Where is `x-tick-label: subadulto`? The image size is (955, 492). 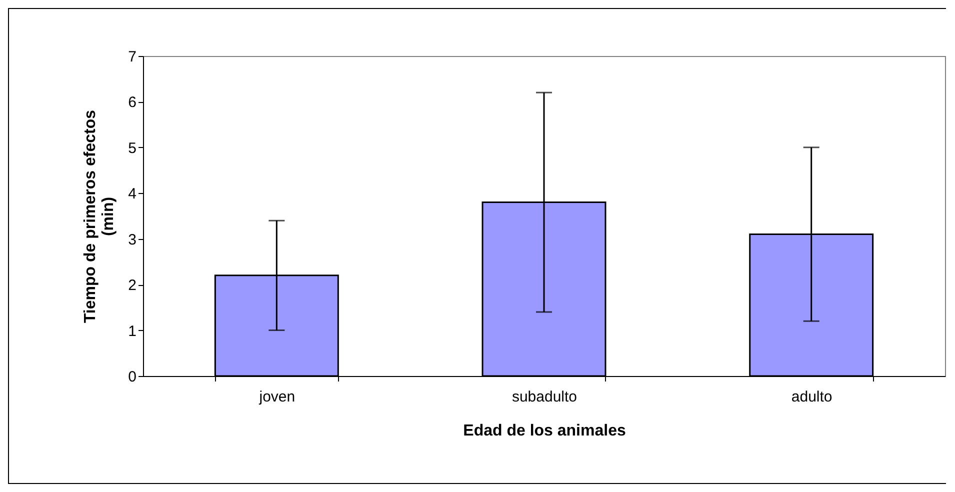
x-tick-label: subadulto is located at coordinates (545, 397).